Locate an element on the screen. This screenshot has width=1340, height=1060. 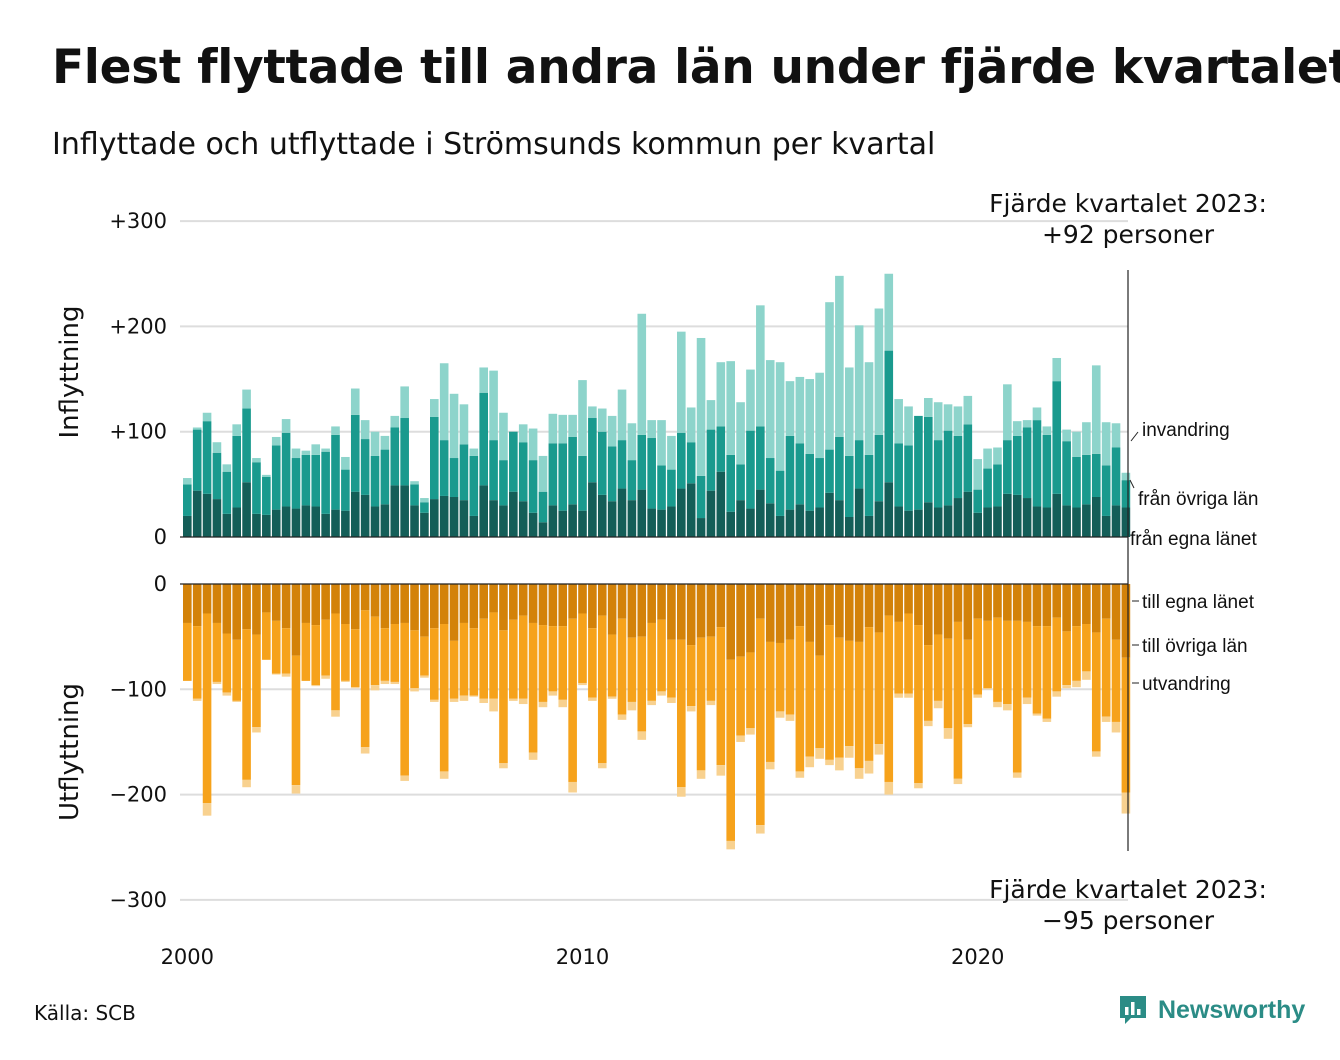
top-gridlines is located at coordinates (654, 326).